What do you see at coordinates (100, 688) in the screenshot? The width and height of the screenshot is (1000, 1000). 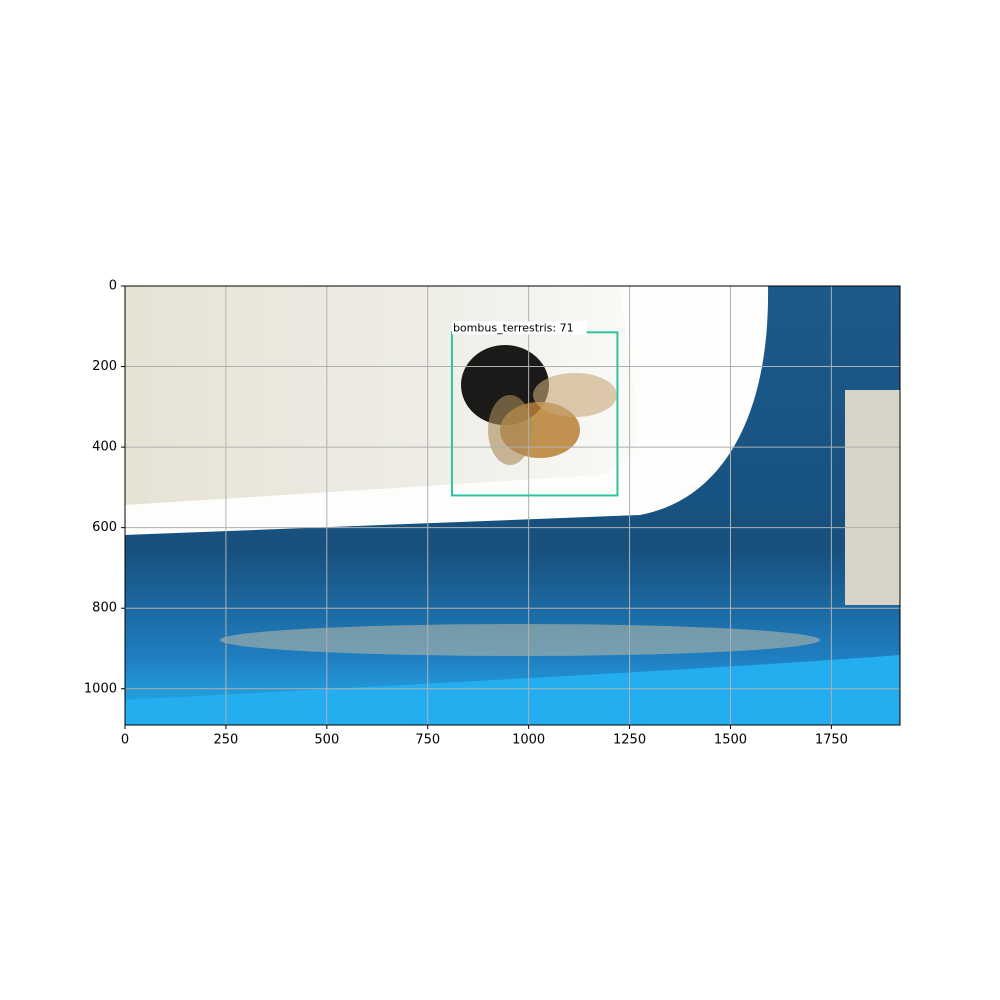 I see `y-tick-label: 1000` at bounding box center [100, 688].